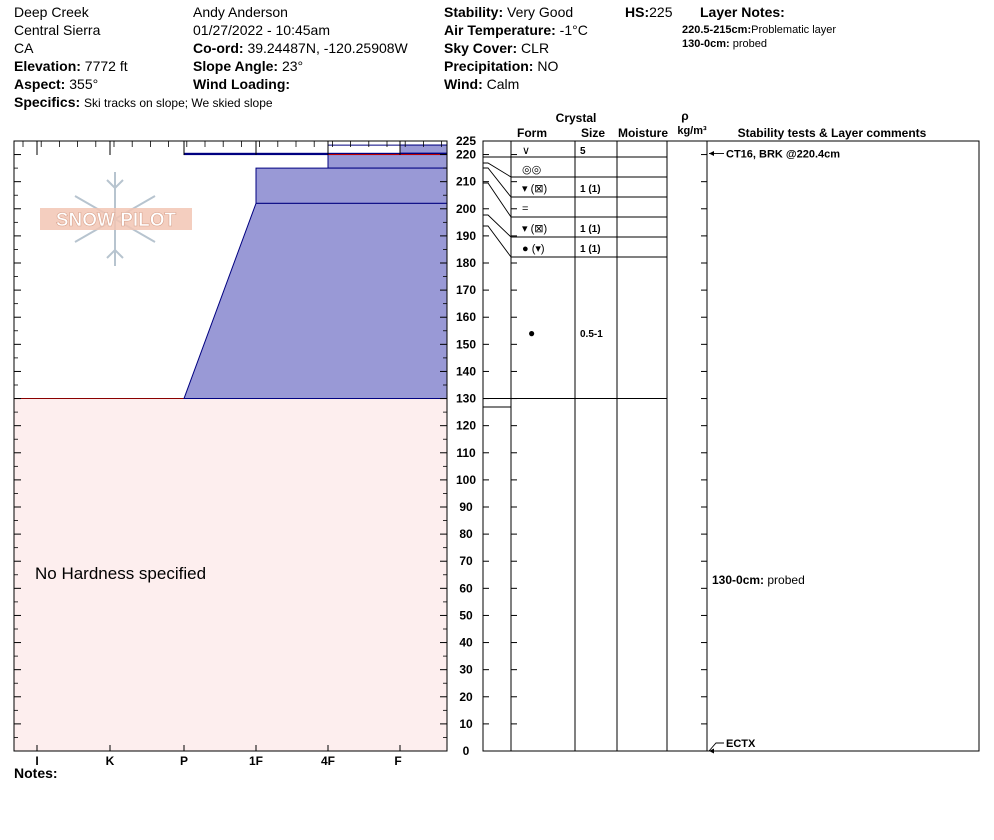  What do you see at coordinates (540, 12) in the screenshot?
I see `stability-value: Very Good` at bounding box center [540, 12].